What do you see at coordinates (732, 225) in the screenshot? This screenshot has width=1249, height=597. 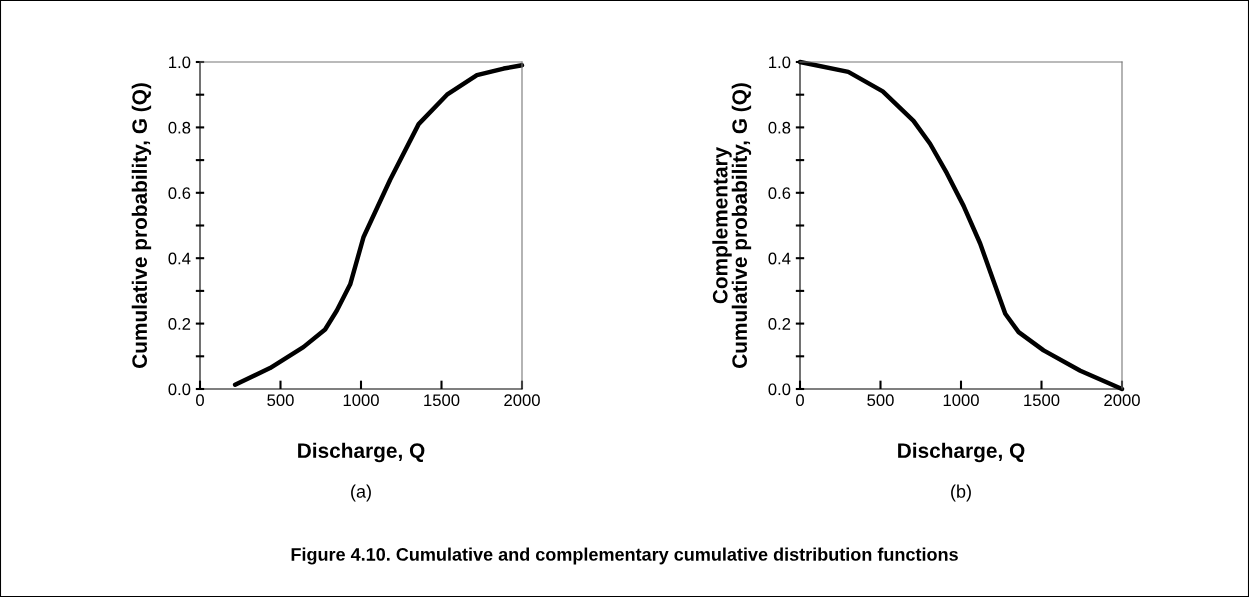 I see `y-axis-title: Complementary Cumulative probability, G (Q)` at bounding box center [732, 225].